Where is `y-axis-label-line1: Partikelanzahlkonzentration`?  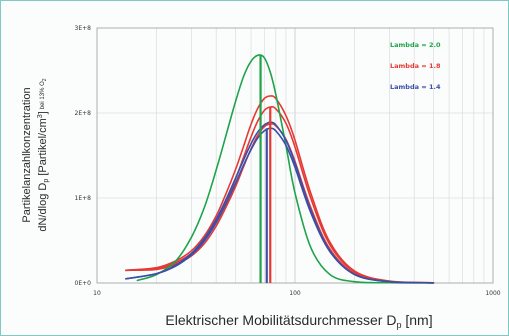
y-axis-label-line1: Partikelanzahlkonzentration is located at coordinates (27, 154).